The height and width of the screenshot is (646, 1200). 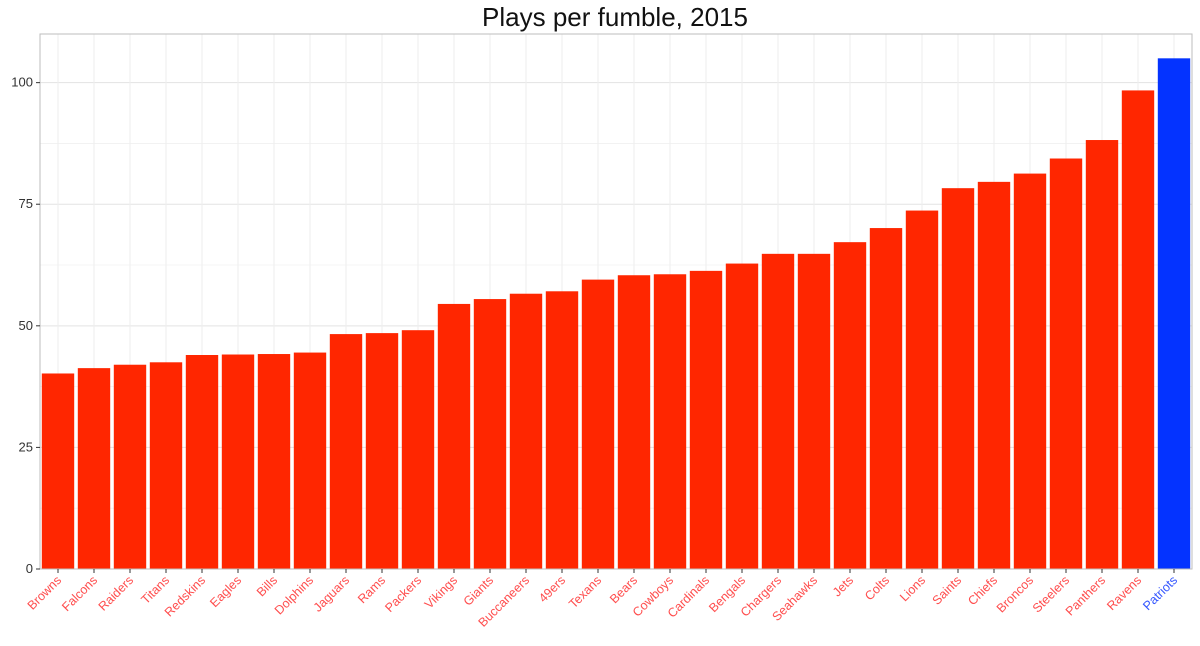 I want to click on x-tick-label-panthers: Panthers, so click(x=1085, y=595).